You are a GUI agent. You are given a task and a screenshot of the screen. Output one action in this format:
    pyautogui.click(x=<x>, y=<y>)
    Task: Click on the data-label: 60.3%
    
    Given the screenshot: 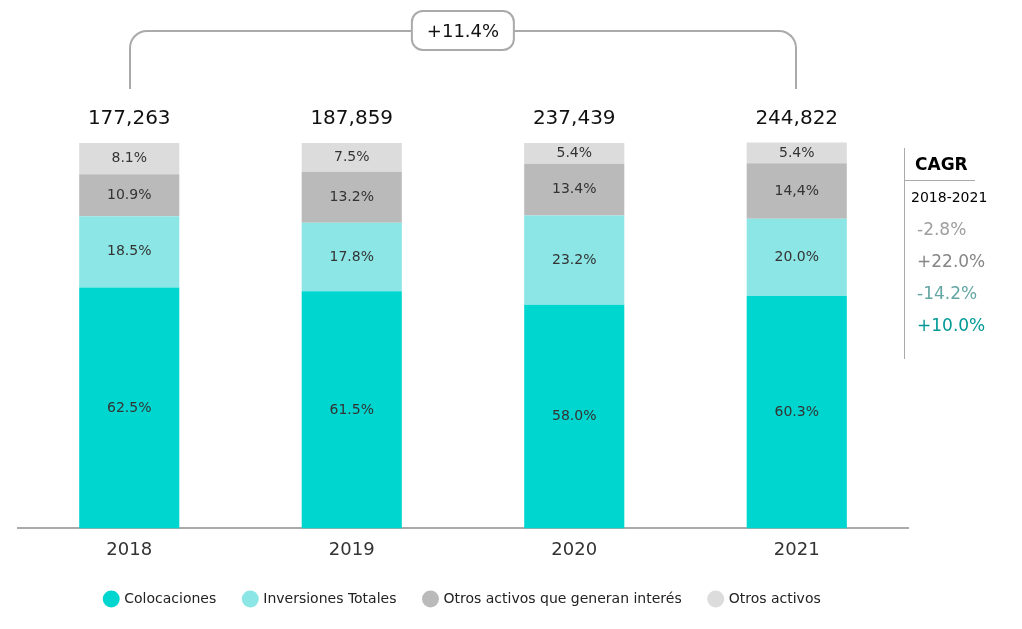 What is the action you would take?
    pyautogui.click(x=796, y=410)
    